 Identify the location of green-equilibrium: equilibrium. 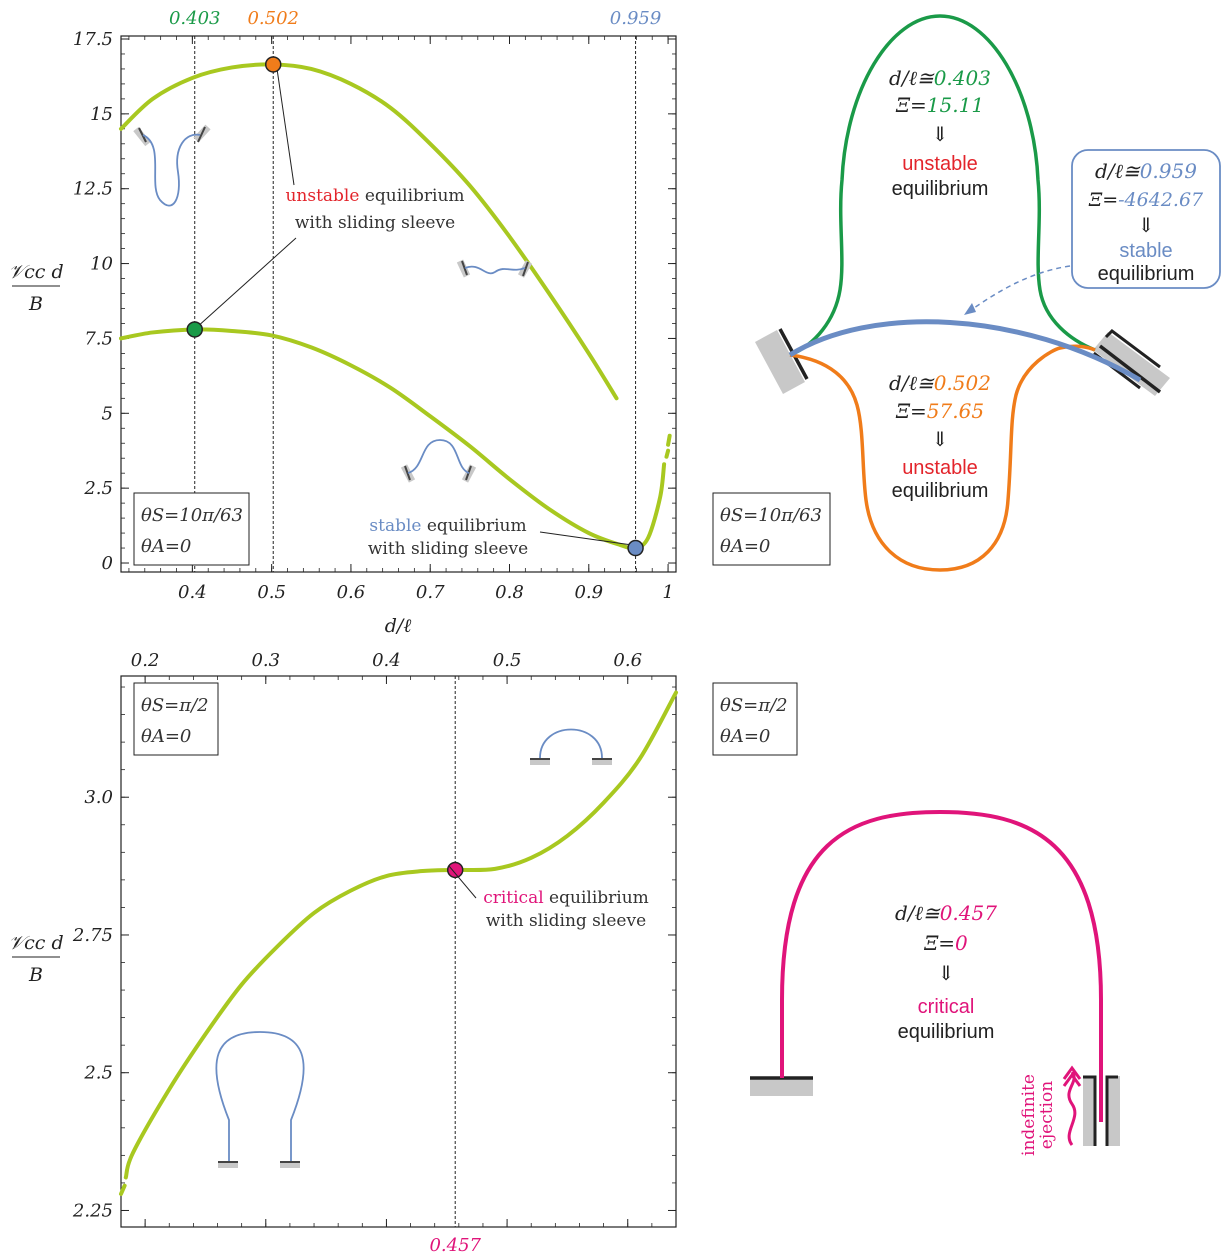
(940, 189).